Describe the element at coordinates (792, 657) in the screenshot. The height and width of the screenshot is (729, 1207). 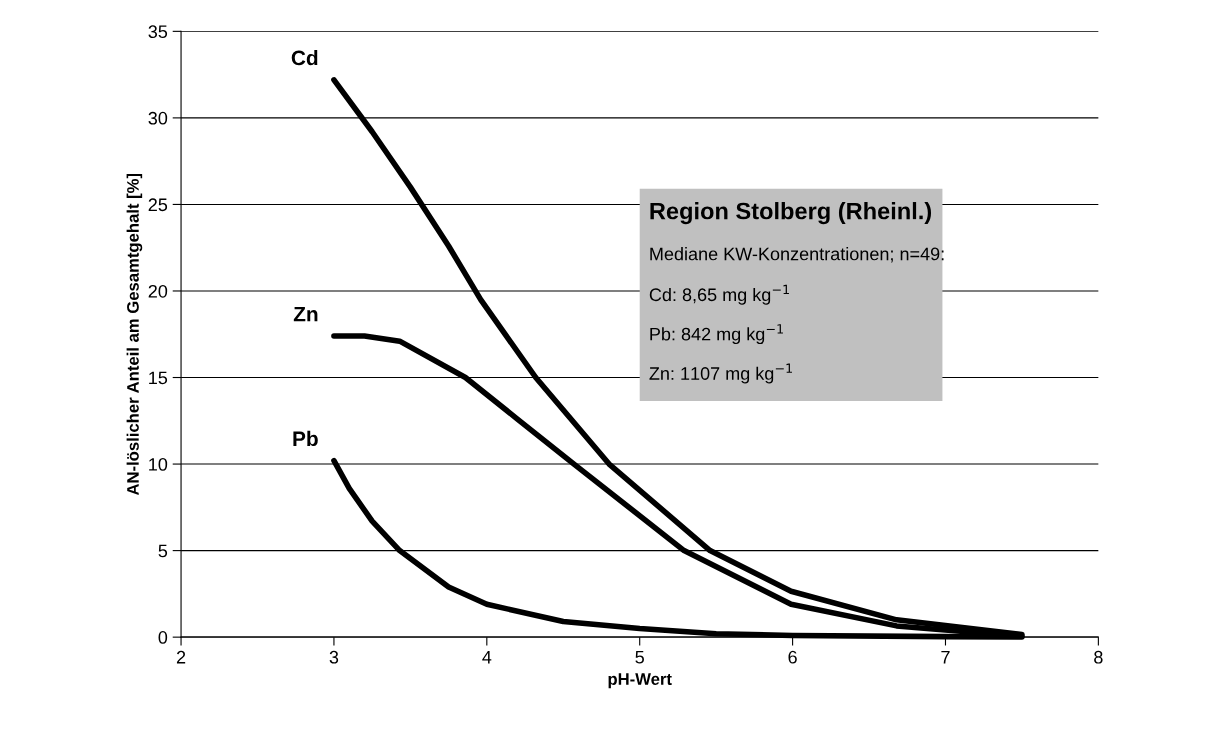
I see `x-tick-label: 6` at that location.